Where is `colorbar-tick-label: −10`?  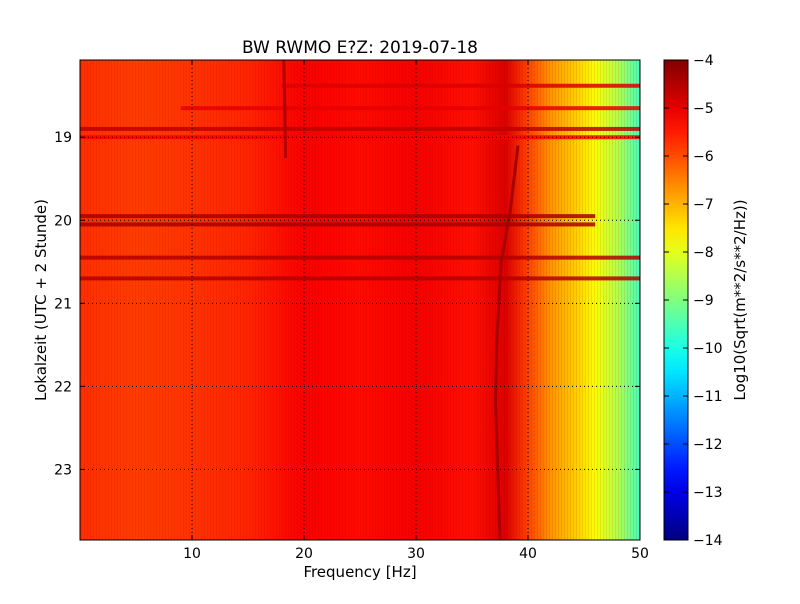 colorbar-tick-label: −10 is located at coordinates (708, 349).